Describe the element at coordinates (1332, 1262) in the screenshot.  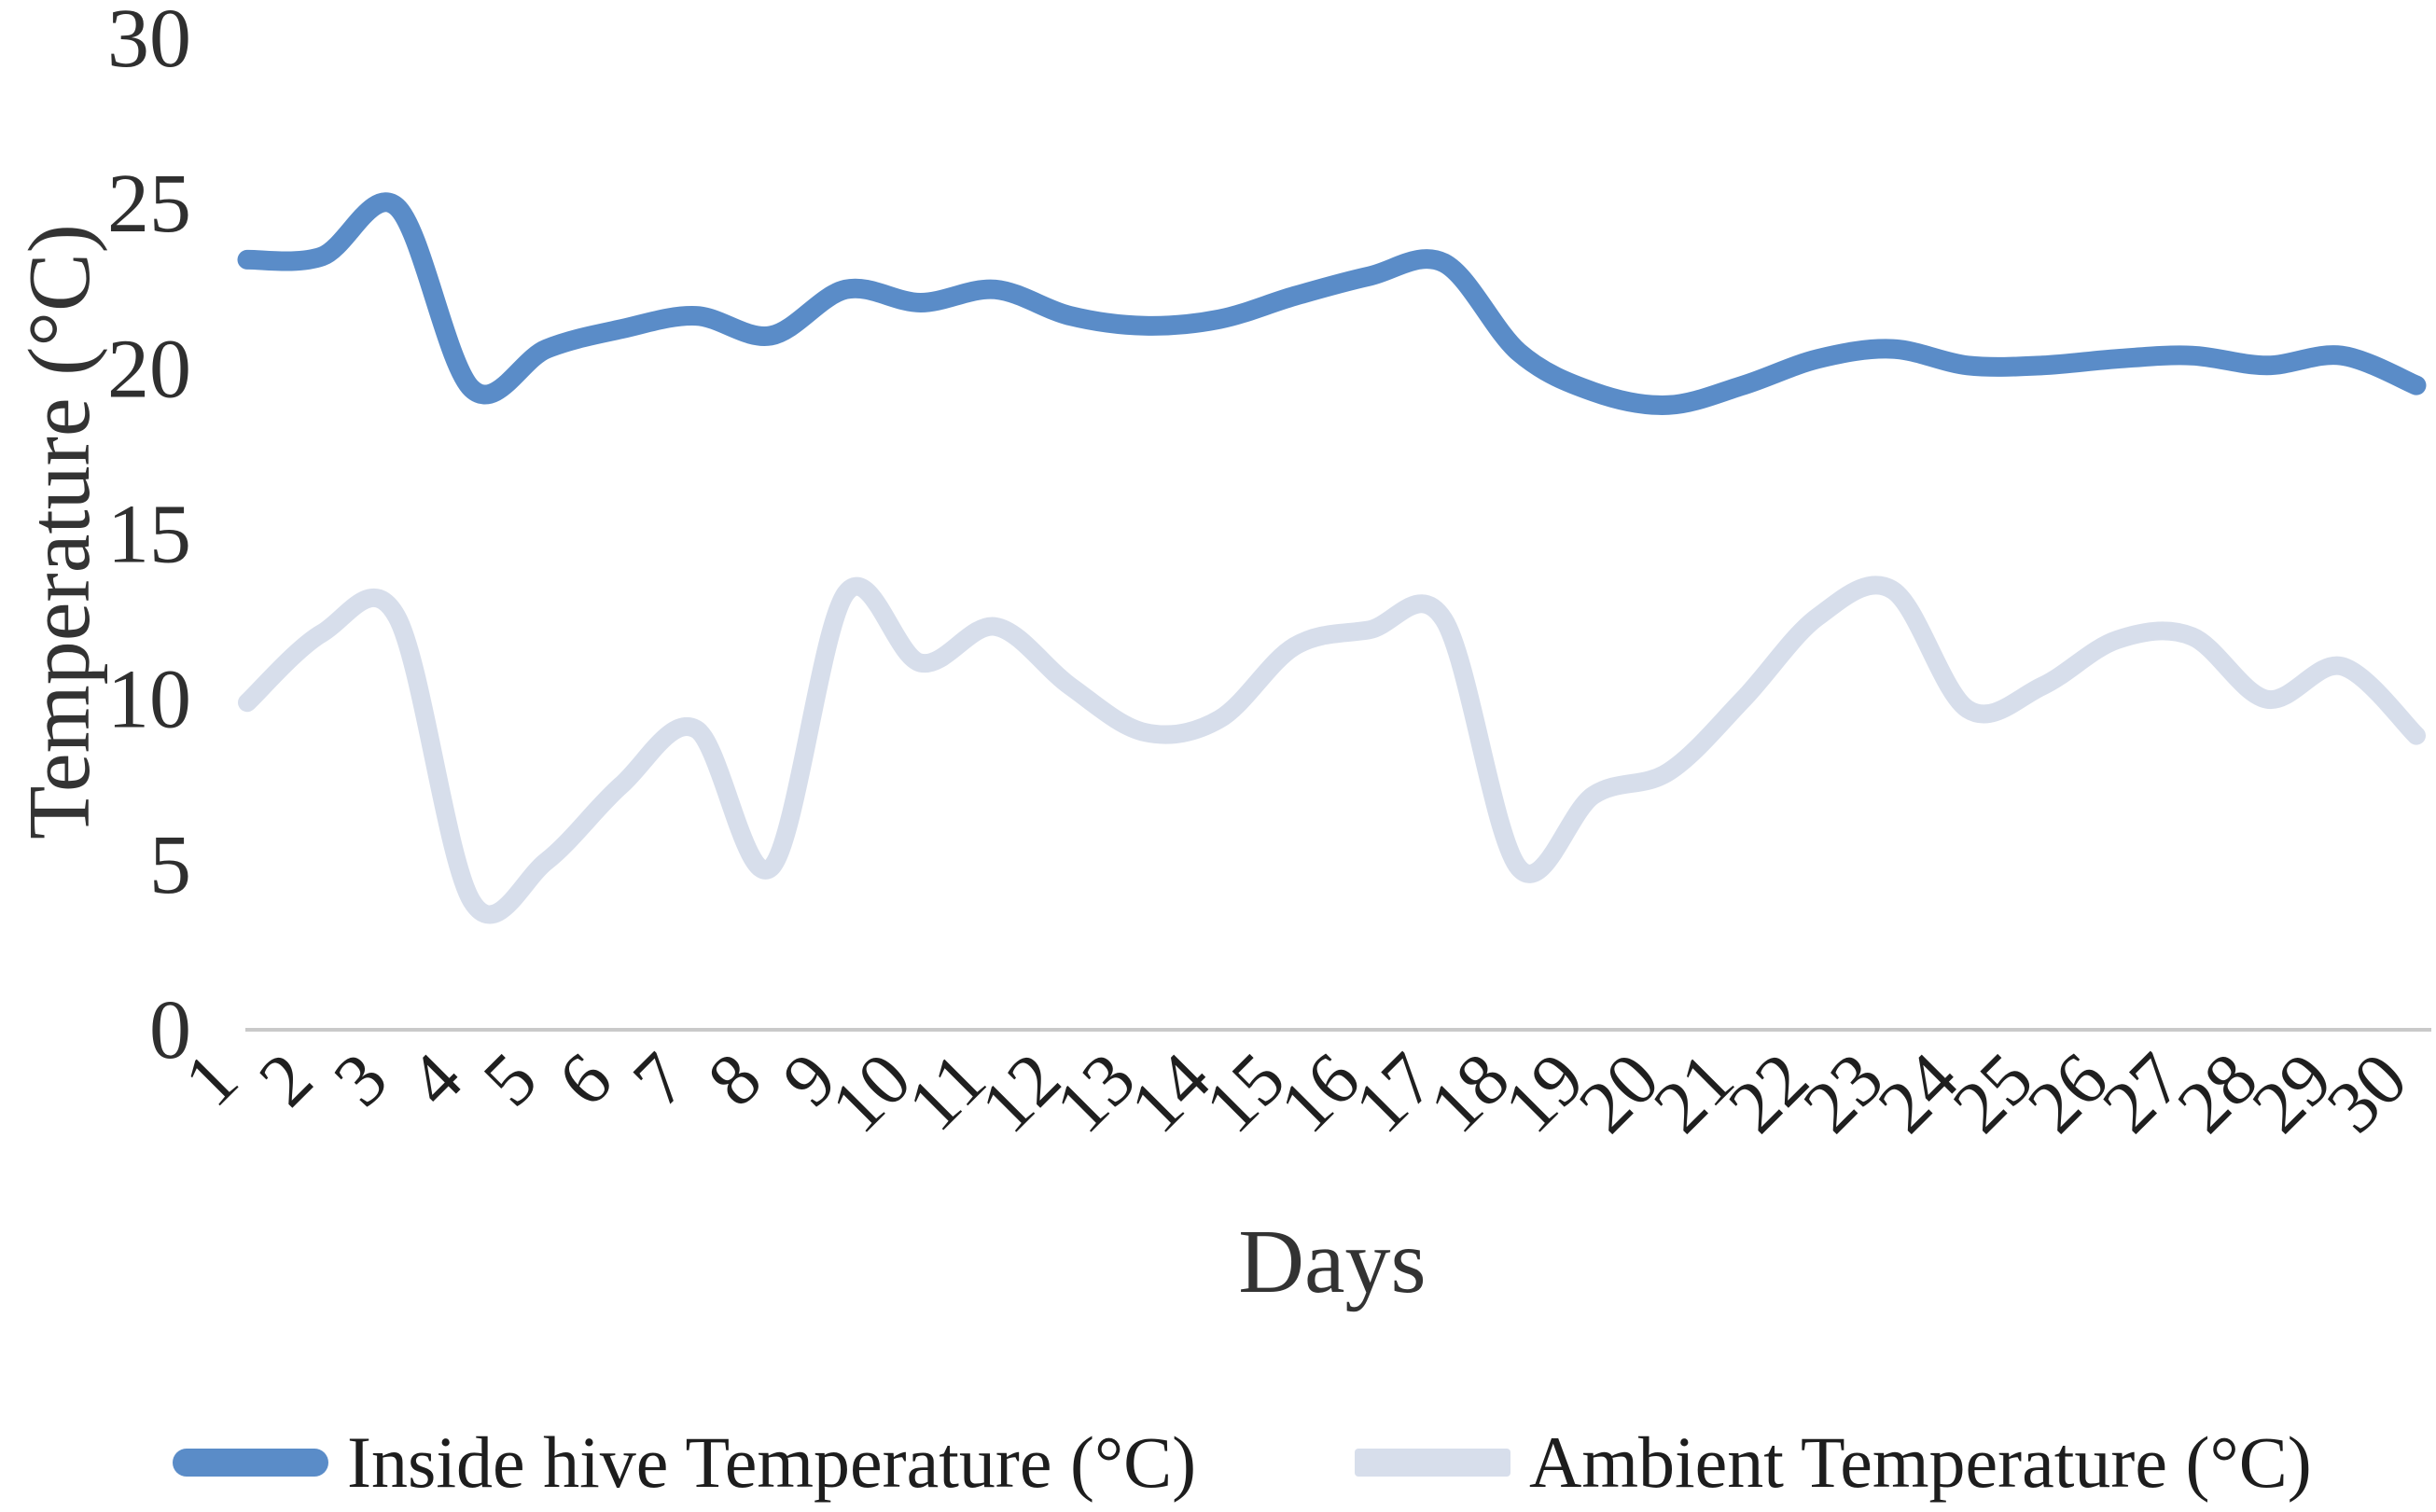
I see `x-axis-title: Days` at that location.